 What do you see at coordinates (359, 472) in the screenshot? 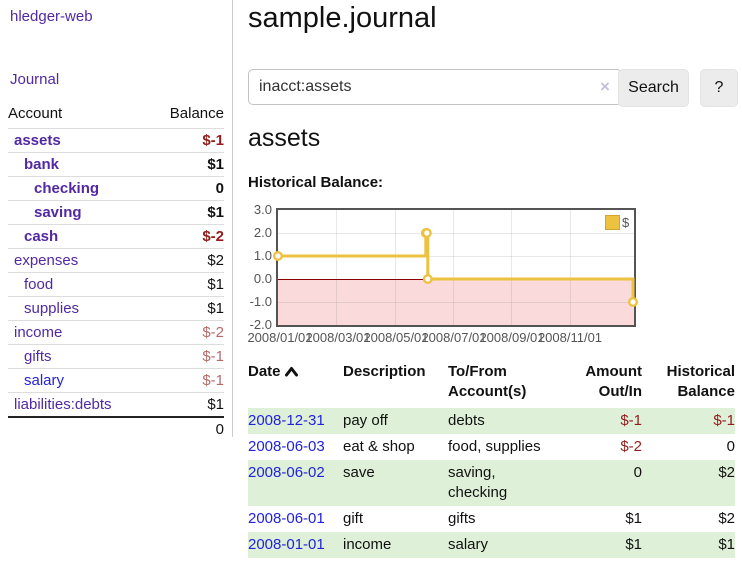
I see `transaction-description: save` at bounding box center [359, 472].